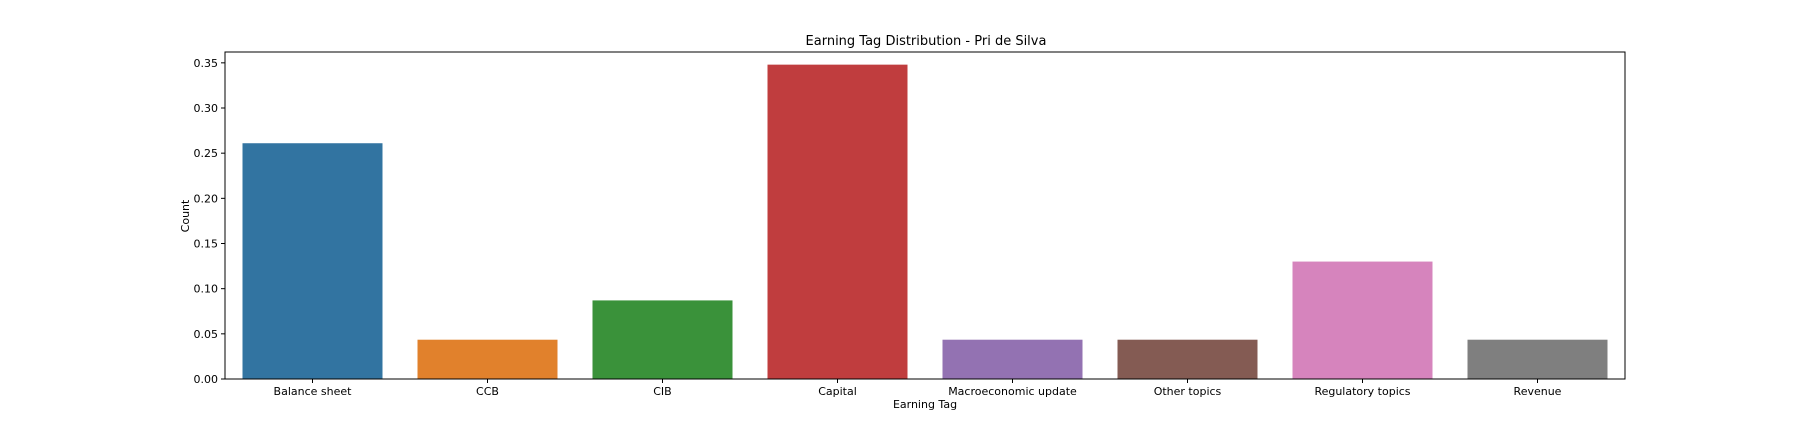  I want to click on y-tick-label: 0.10, so click(206, 289).